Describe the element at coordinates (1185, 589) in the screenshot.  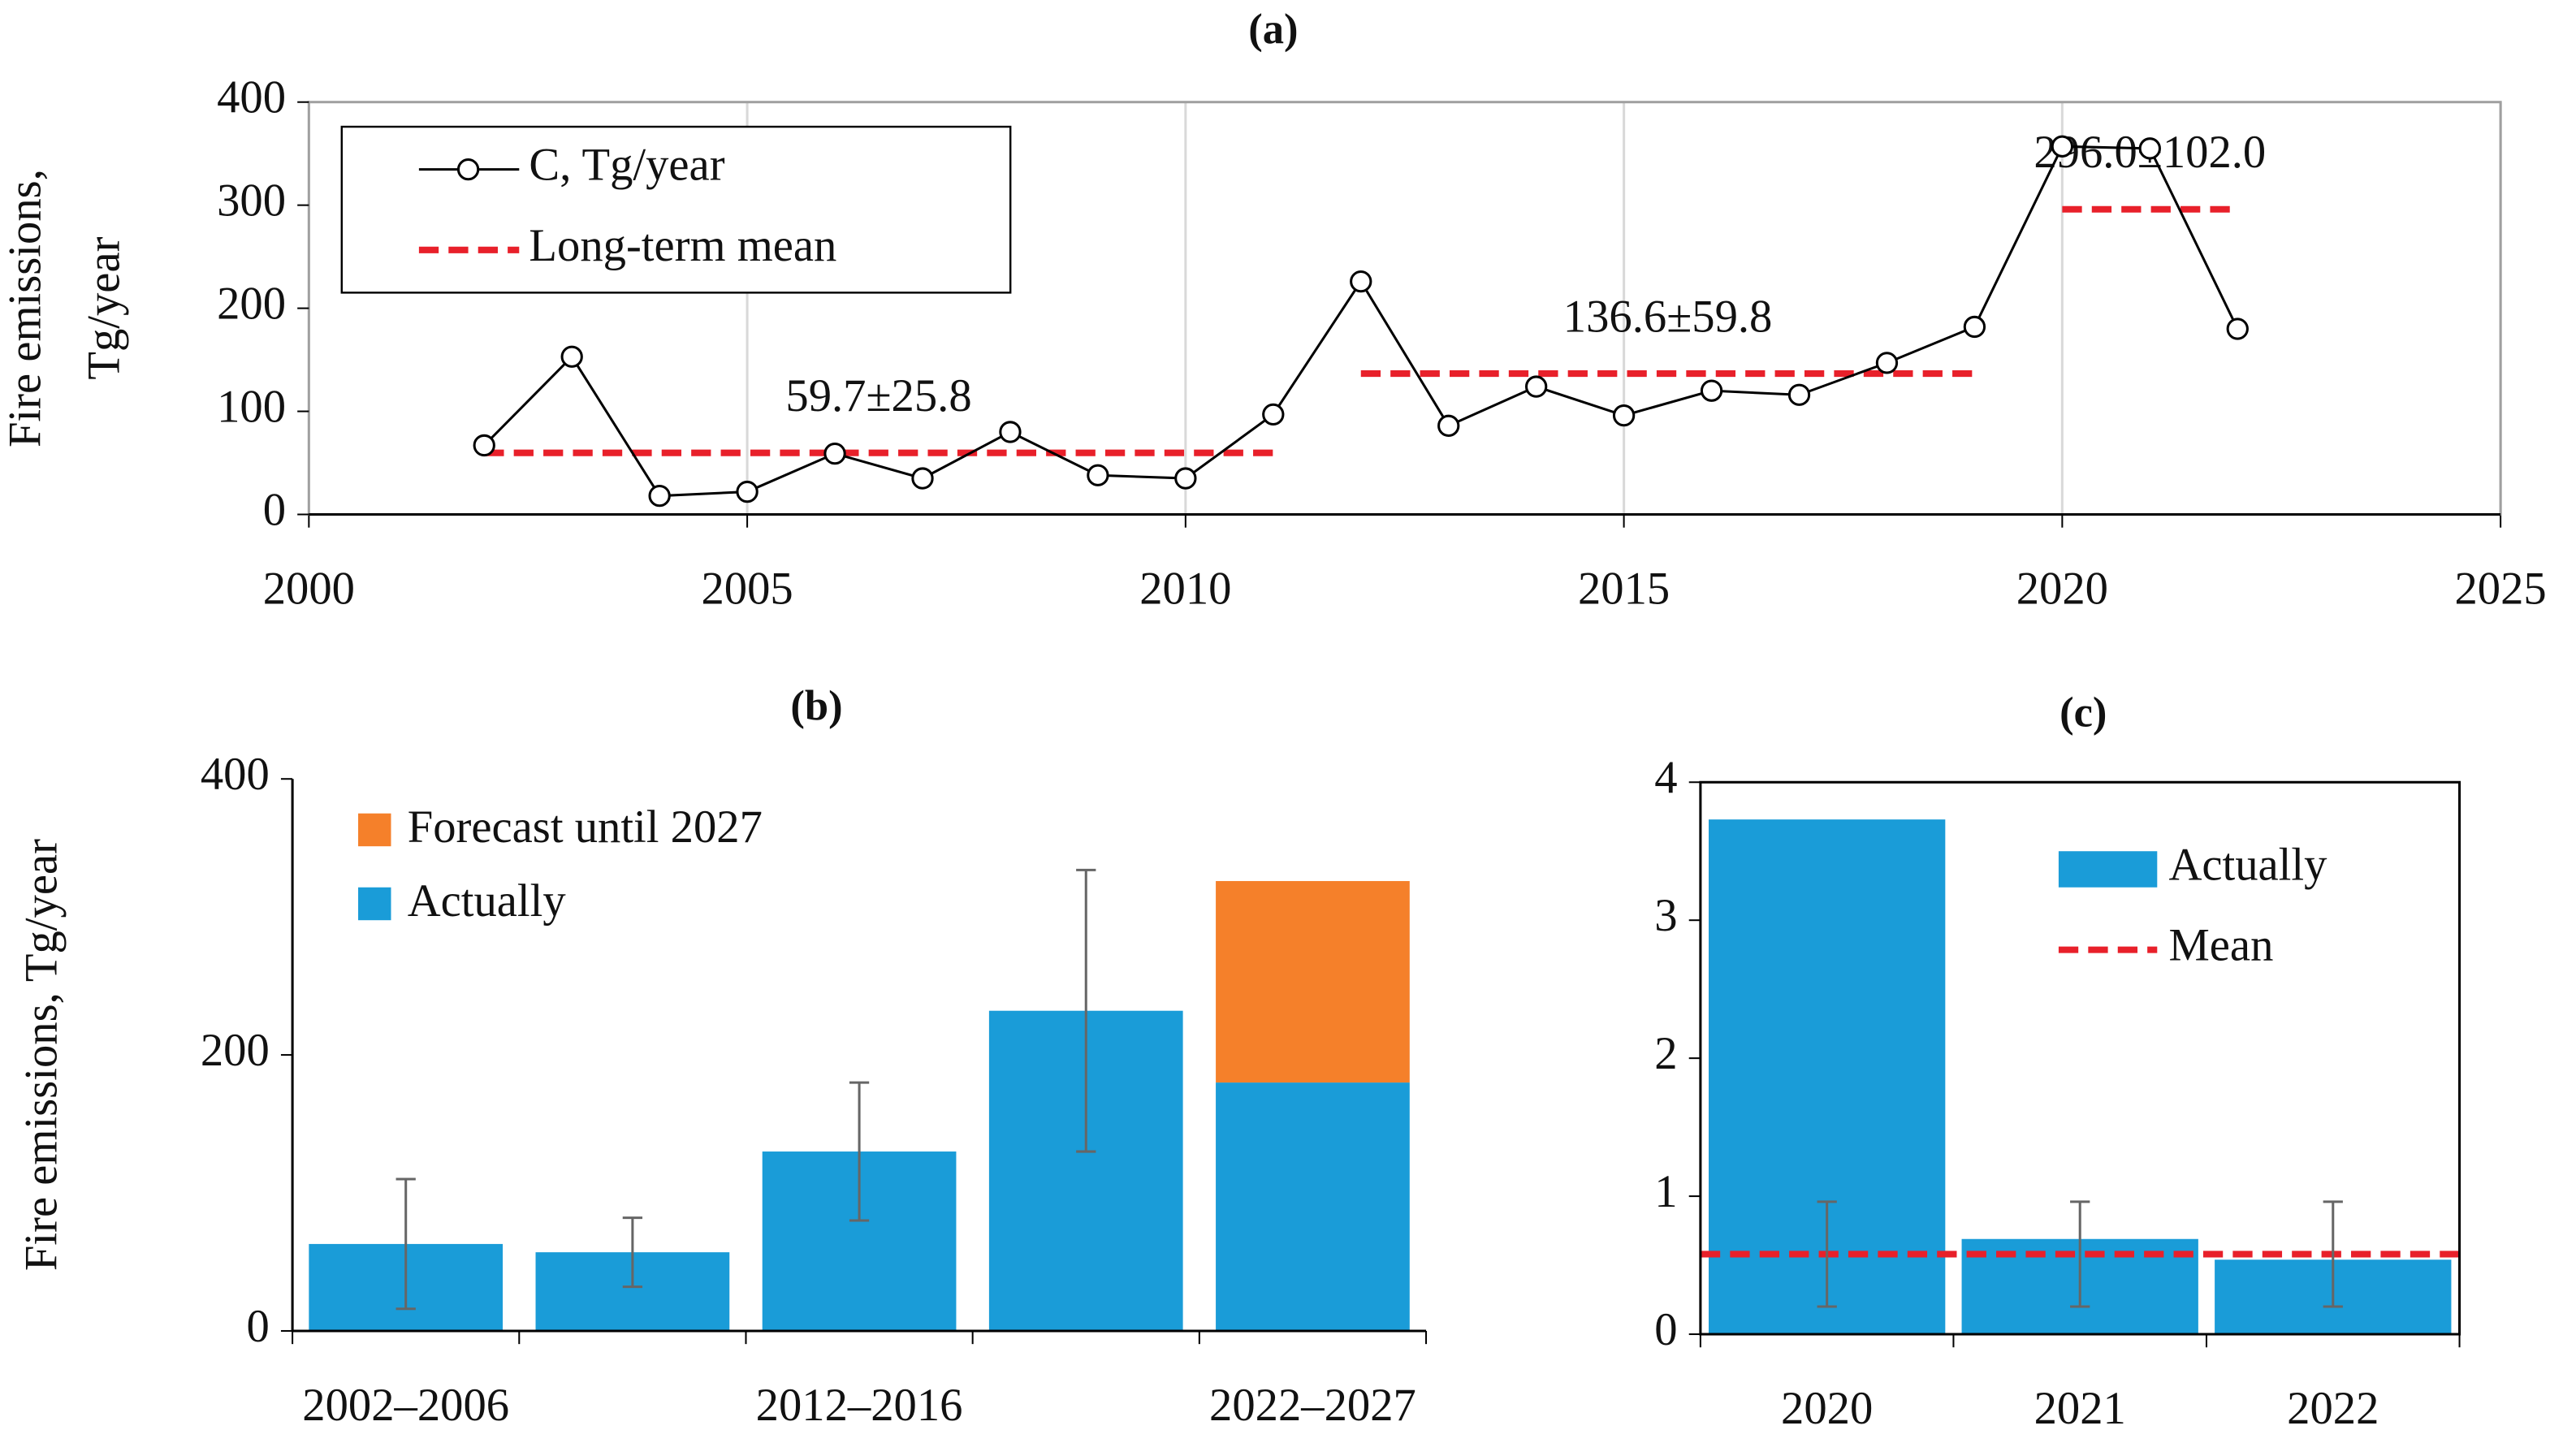
I see `x-tick-label: 2010` at that location.